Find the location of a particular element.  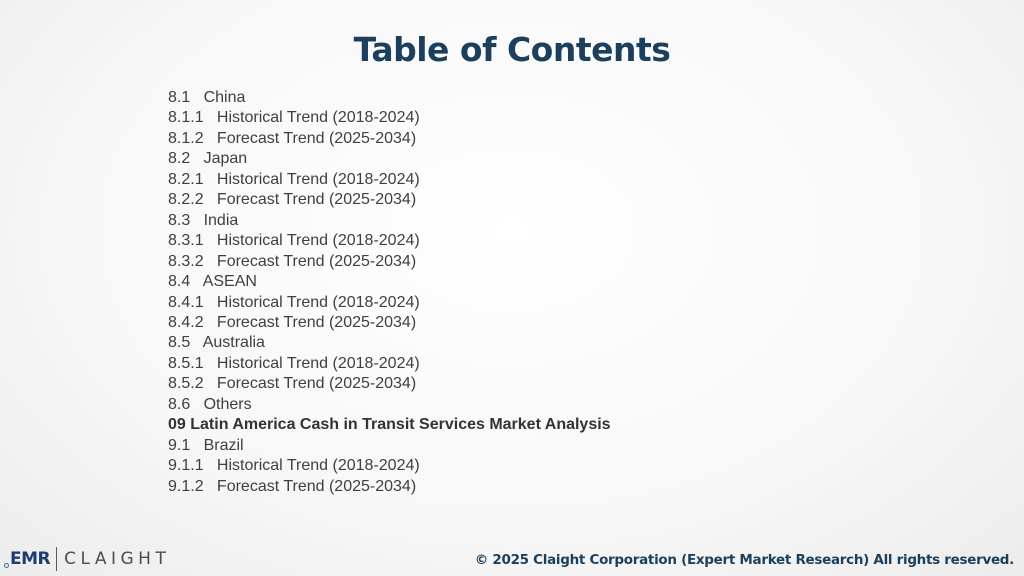

logo-dot-icon is located at coordinates (6, 565).